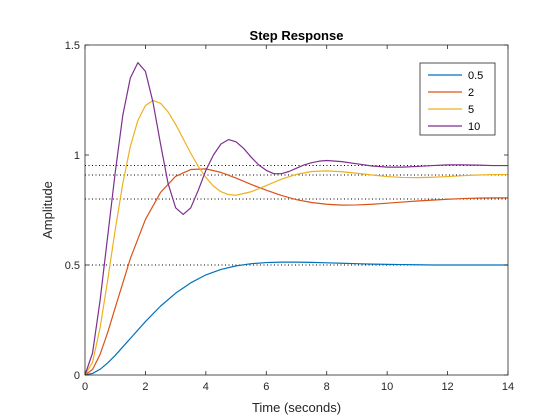 The image size is (560, 420). I want to click on y-tick-label: 1, so click(77, 156).